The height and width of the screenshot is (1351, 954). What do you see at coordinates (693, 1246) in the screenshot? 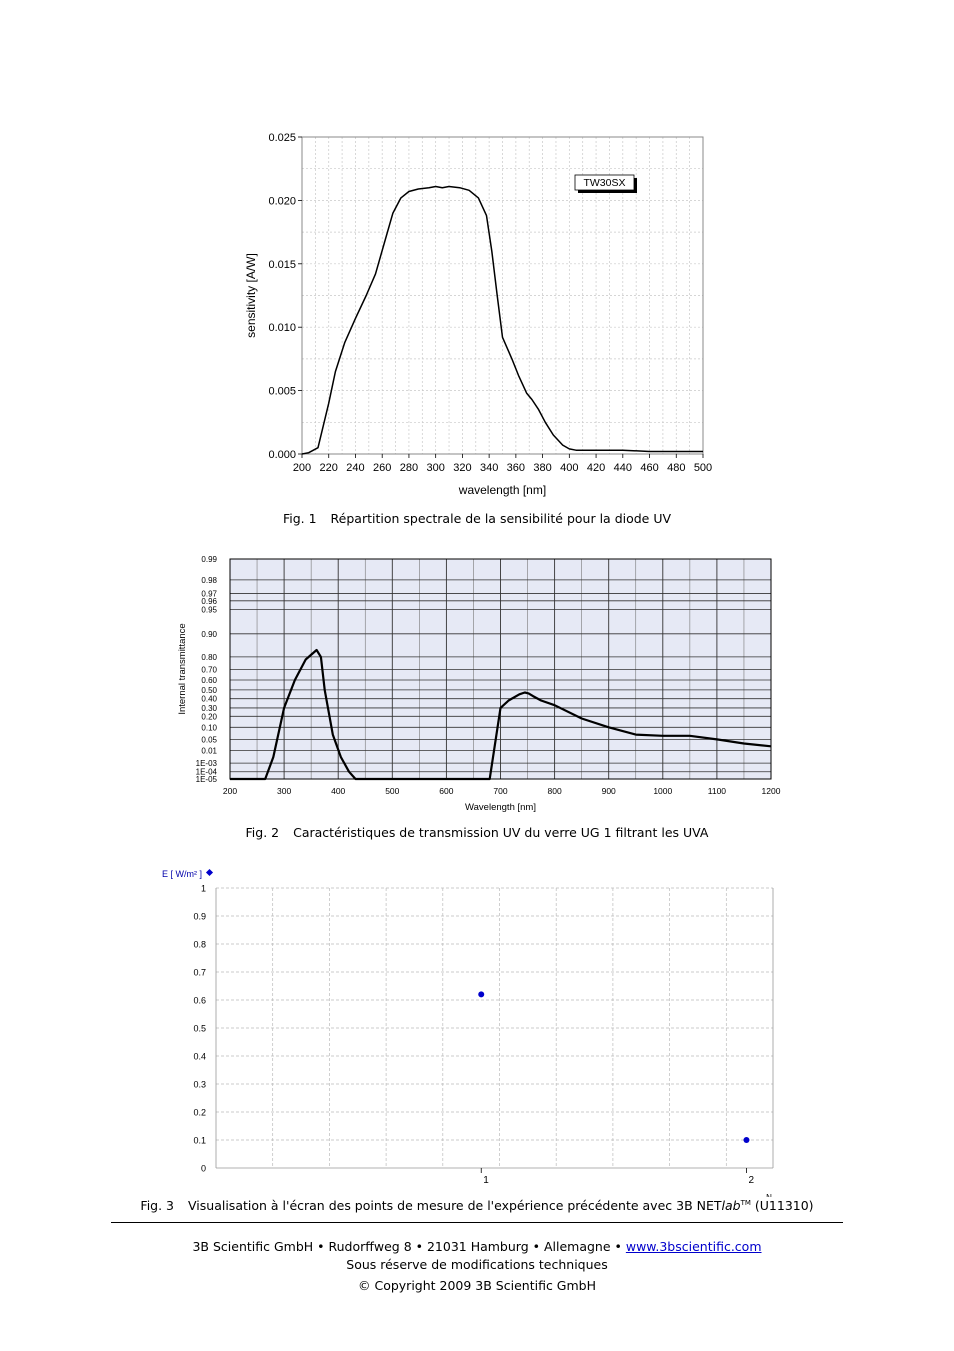
I see `footer-website-link: www.3bscientific.com` at bounding box center [693, 1246].